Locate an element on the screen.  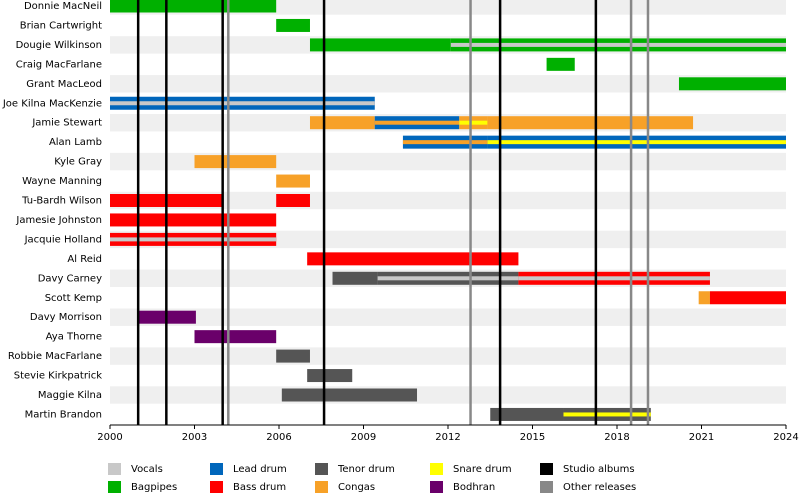
legend-label: Bass drum is located at coordinates (259, 487).